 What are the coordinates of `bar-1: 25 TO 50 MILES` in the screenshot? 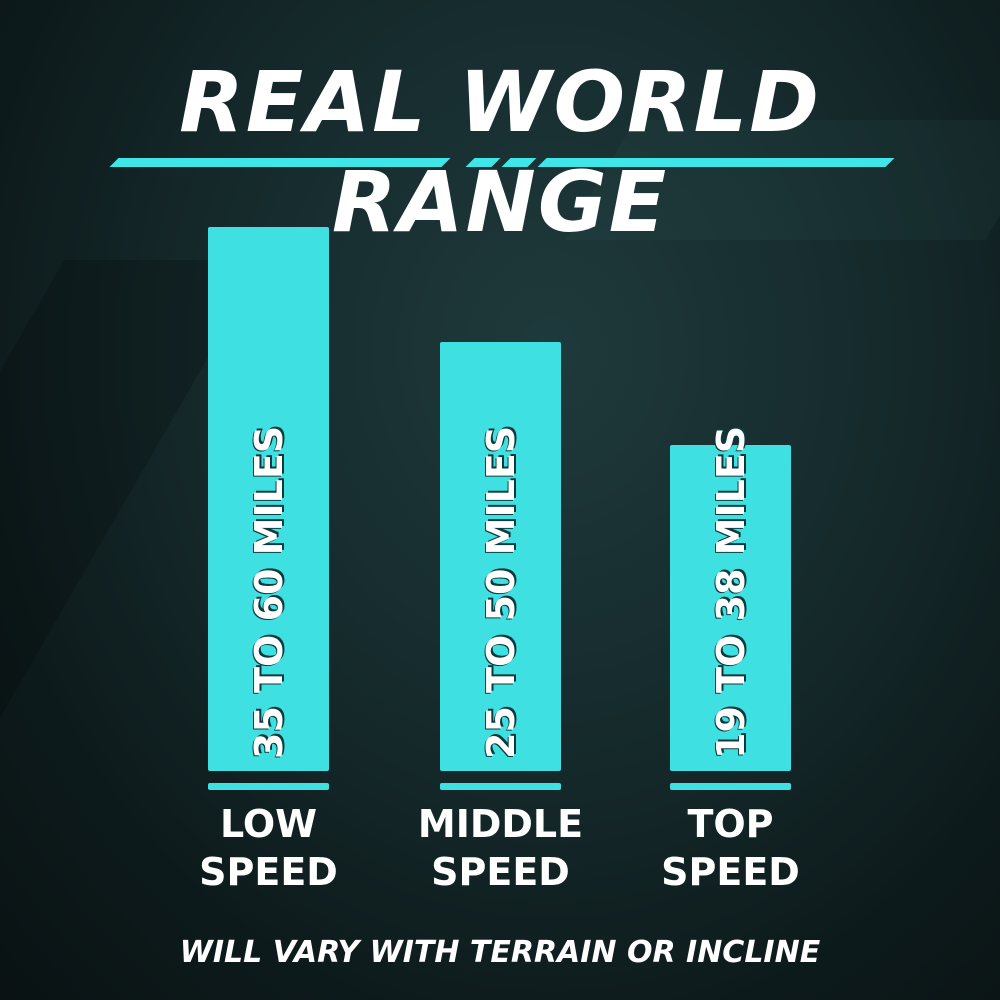 It's located at (500, 556).